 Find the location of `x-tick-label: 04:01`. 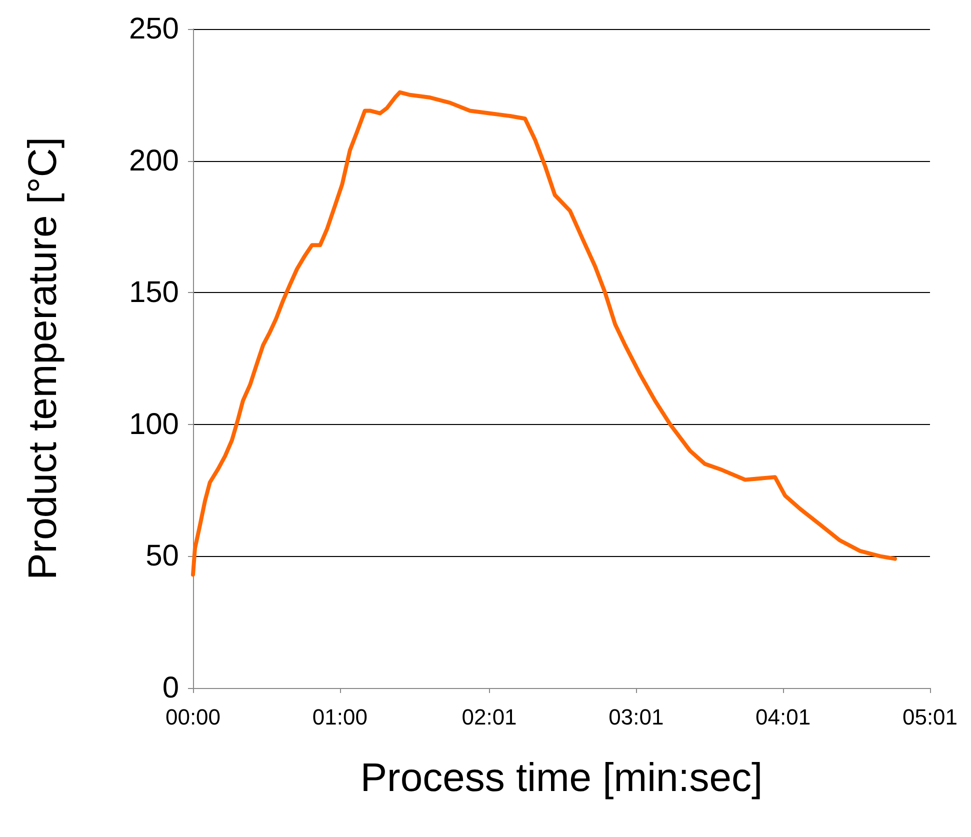

x-tick-label: 04:01 is located at coordinates (783, 717).